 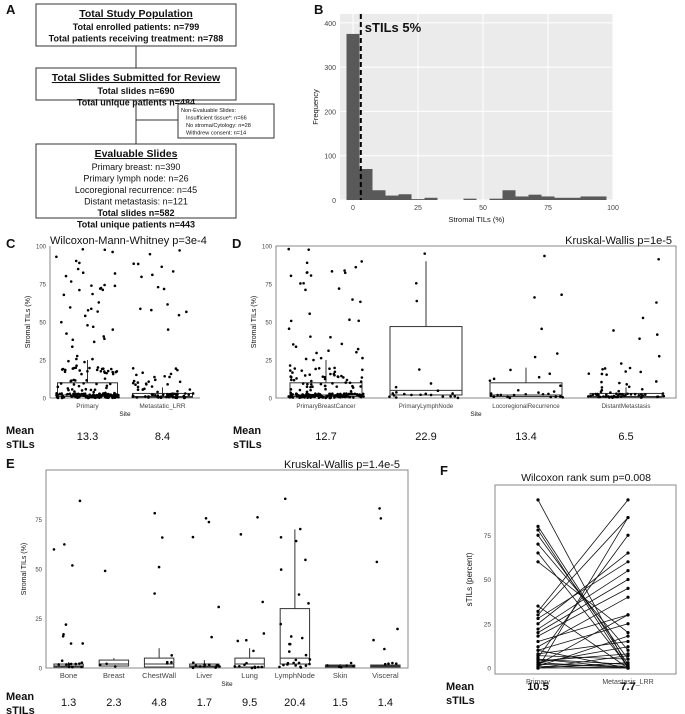 I want to click on x-tick-label: Breast, so click(x=114, y=675).